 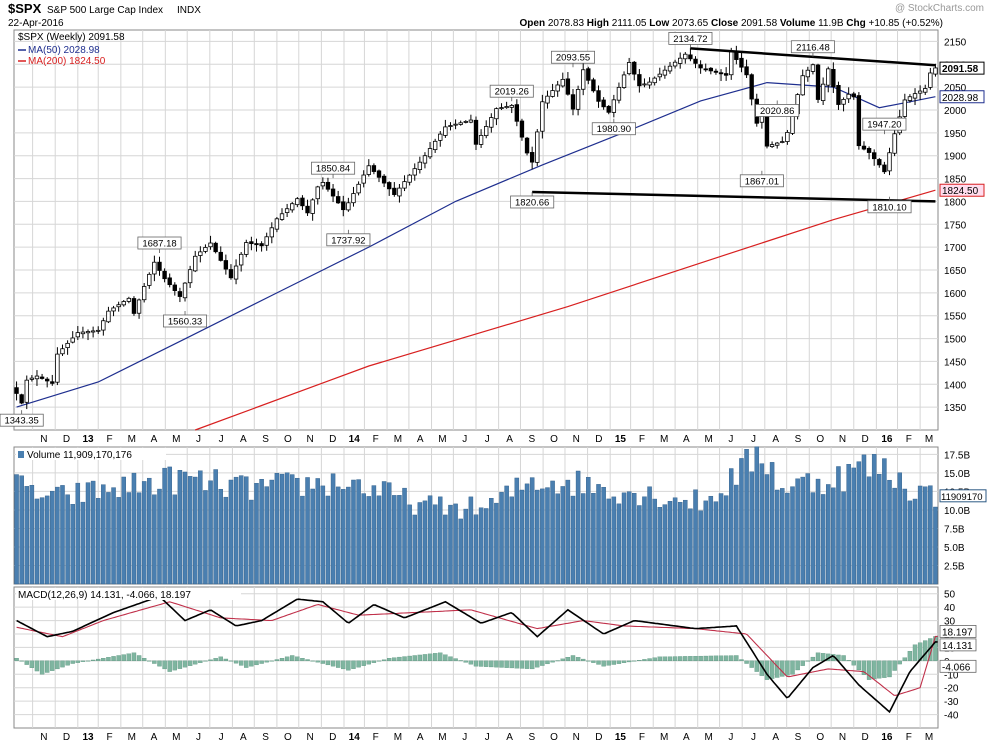 I want to click on volume-right-label-box, so click(x=963, y=496).